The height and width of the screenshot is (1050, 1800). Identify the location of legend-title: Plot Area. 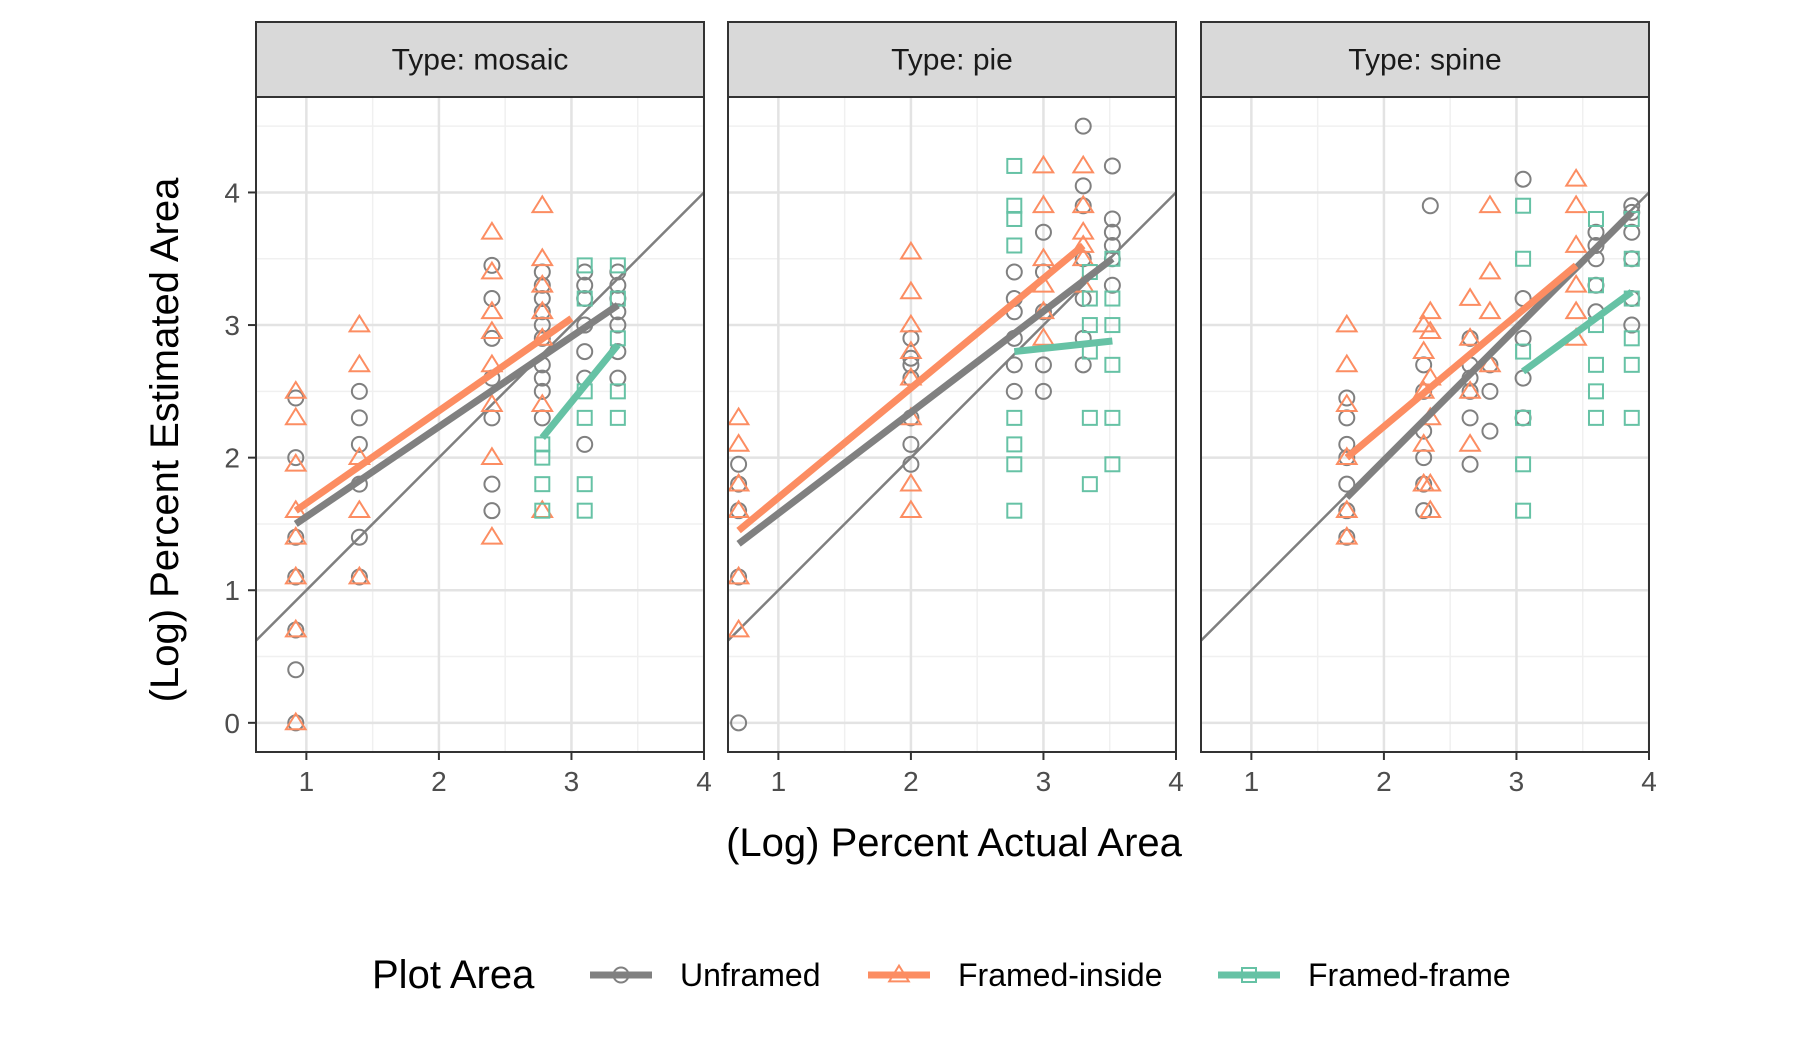
(453, 975).